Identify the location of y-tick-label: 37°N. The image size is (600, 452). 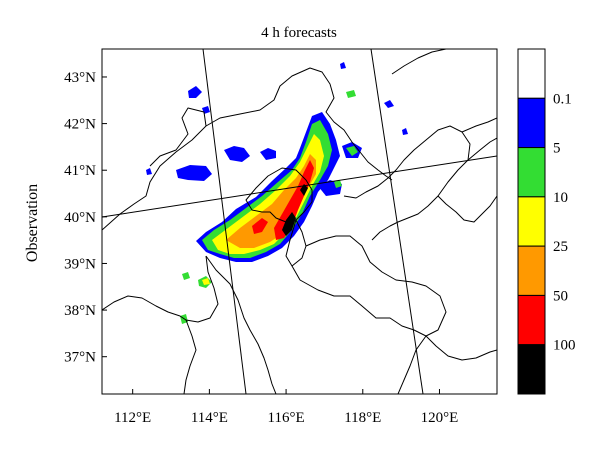
(80, 358).